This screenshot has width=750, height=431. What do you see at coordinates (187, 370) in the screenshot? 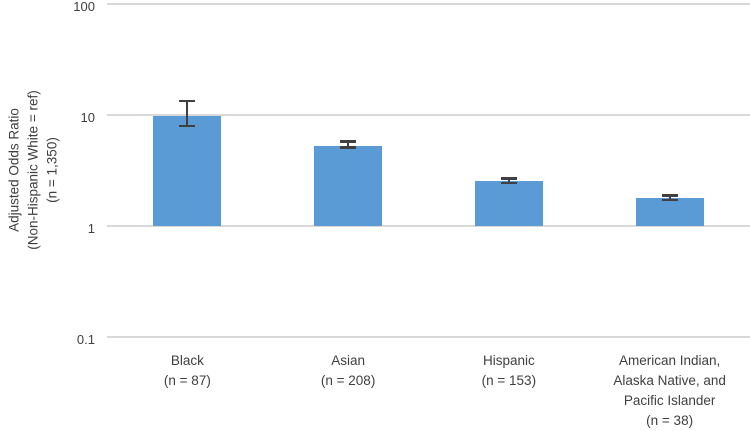
I see `x-axis-category-label: Black (n = 87)` at bounding box center [187, 370].